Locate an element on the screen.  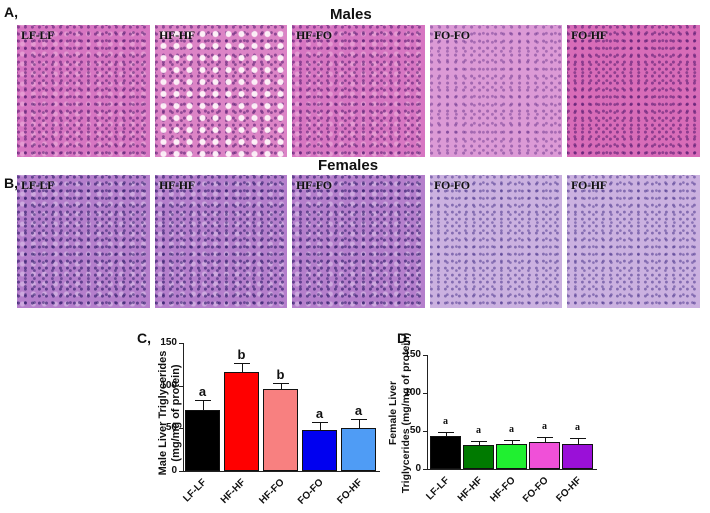
panel-a-letter: A, is located at coordinates (11, 12).